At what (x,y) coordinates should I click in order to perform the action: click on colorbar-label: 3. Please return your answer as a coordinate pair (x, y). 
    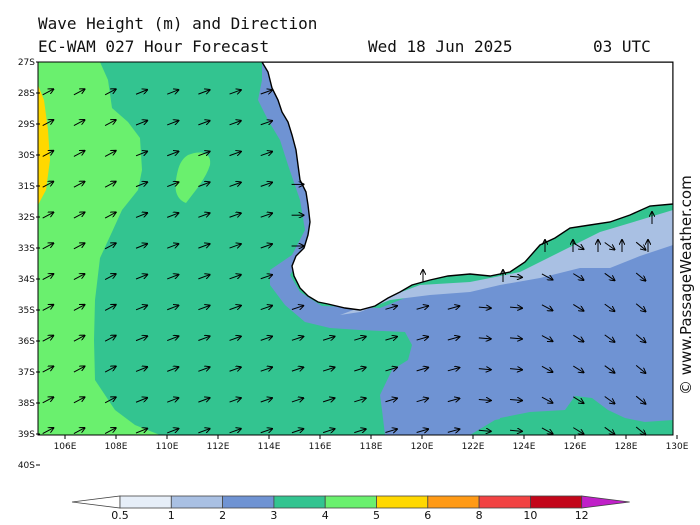
    Looking at the image, I should click on (273, 515).